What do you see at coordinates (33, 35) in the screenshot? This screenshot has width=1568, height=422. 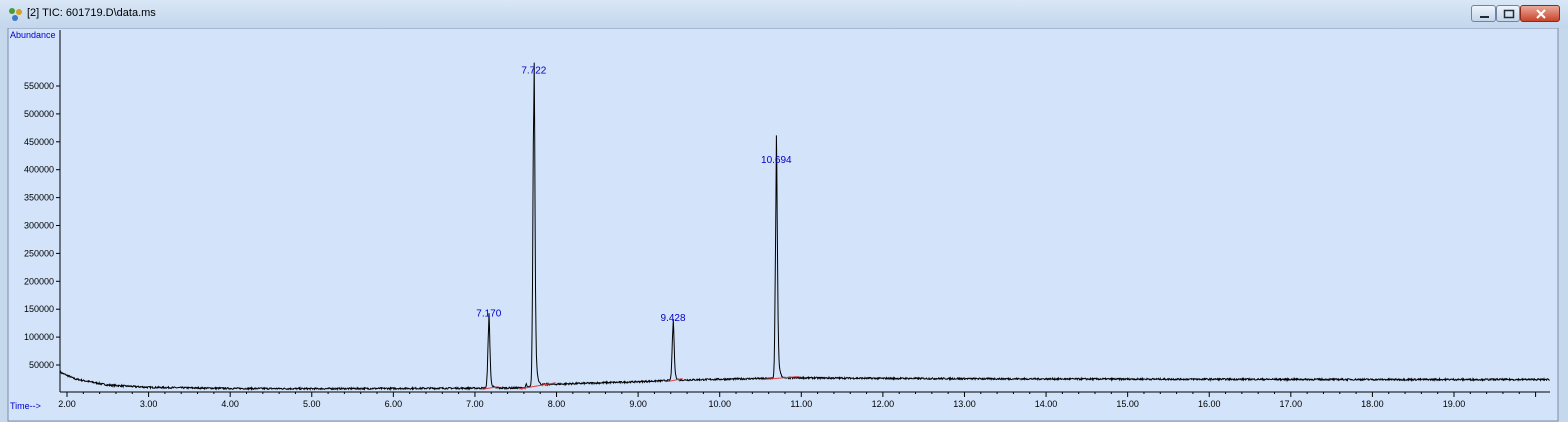 I see `y-axis-label: Abundance` at bounding box center [33, 35].